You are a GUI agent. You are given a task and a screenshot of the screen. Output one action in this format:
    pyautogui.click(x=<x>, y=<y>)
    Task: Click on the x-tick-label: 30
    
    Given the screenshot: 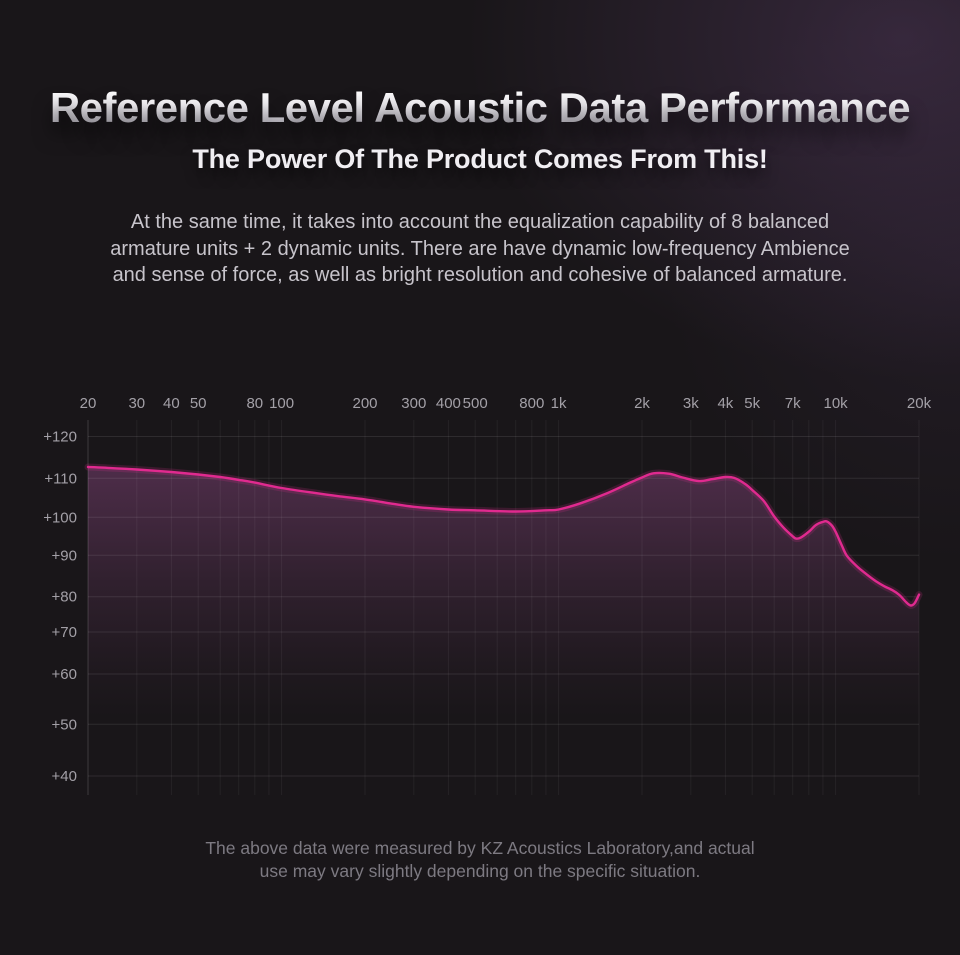 What is the action you would take?
    pyautogui.click(x=136, y=403)
    